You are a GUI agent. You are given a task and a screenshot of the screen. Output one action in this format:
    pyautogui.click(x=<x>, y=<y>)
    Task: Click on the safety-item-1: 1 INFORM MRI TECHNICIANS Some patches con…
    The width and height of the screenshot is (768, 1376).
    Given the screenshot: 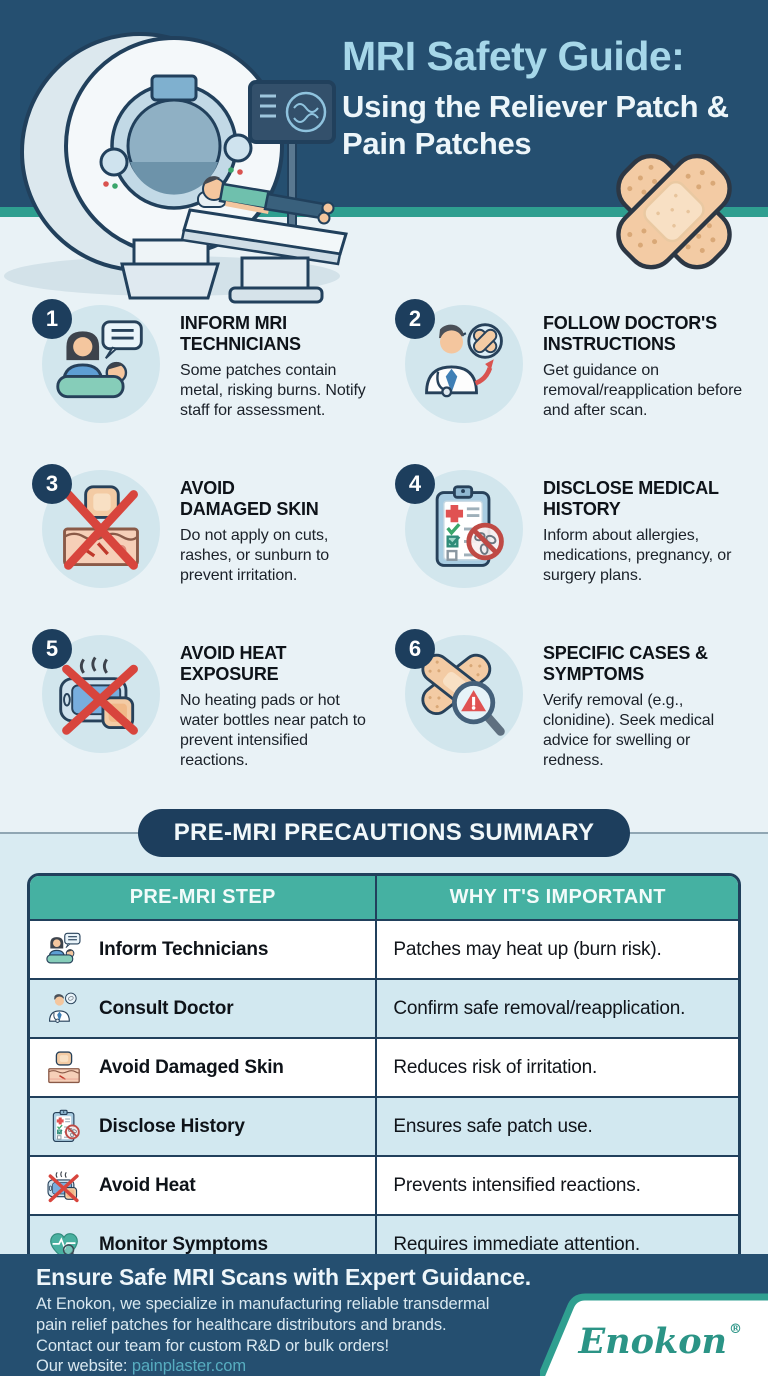 What is the action you would take?
    pyautogui.click(x=204, y=374)
    